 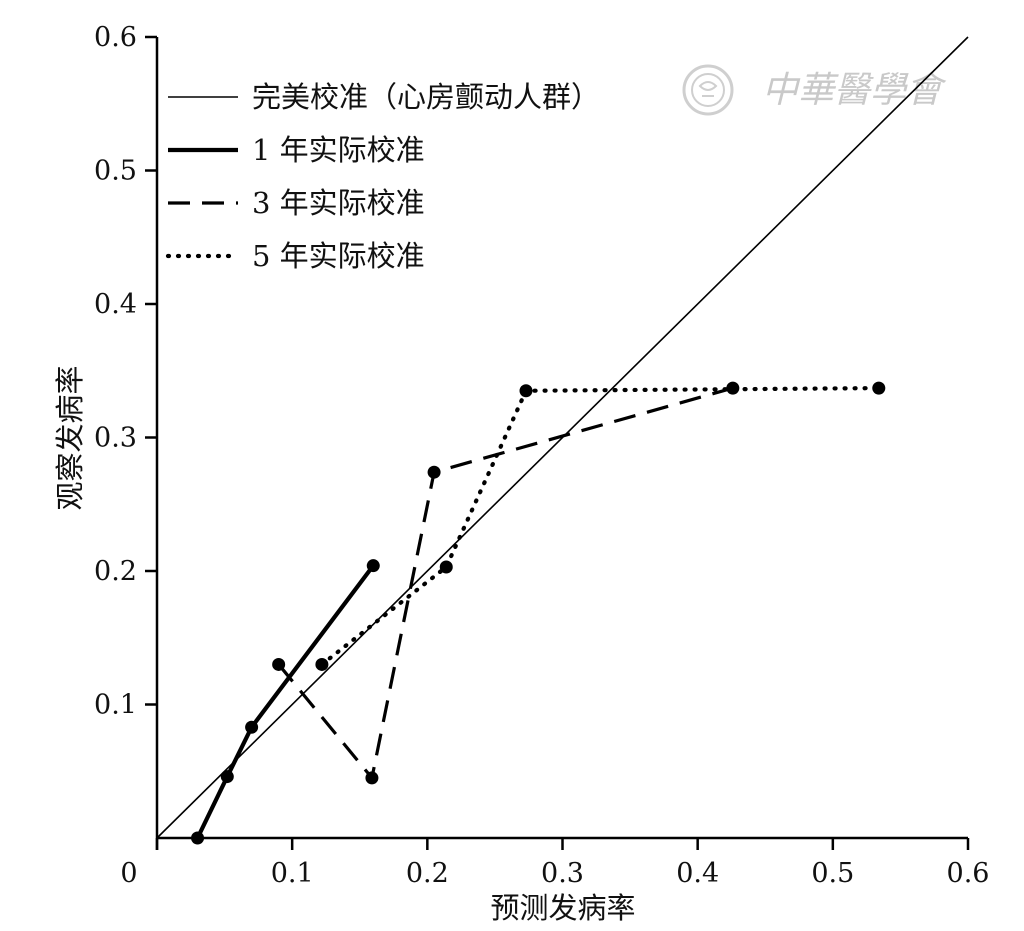 I want to click on y-tick-label: 0.2, so click(x=115, y=571).